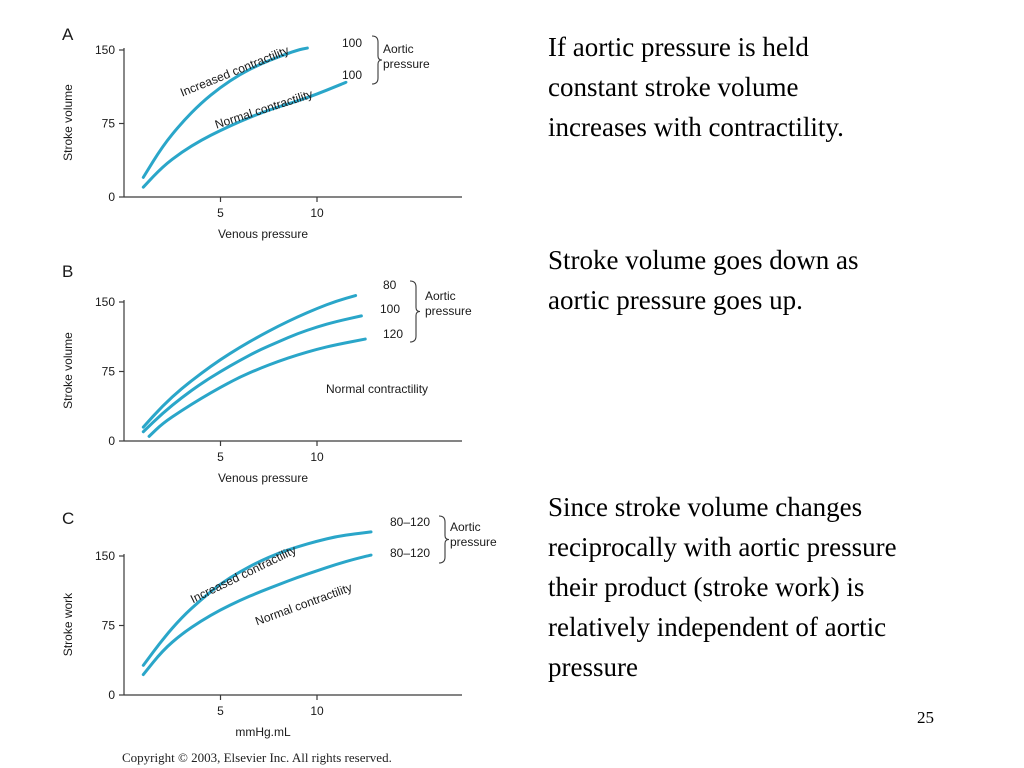  What do you see at coordinates (377, 389) in the screenshot?
I see `panel-annotation: Normal contractility` at bounding box center [377, 389].